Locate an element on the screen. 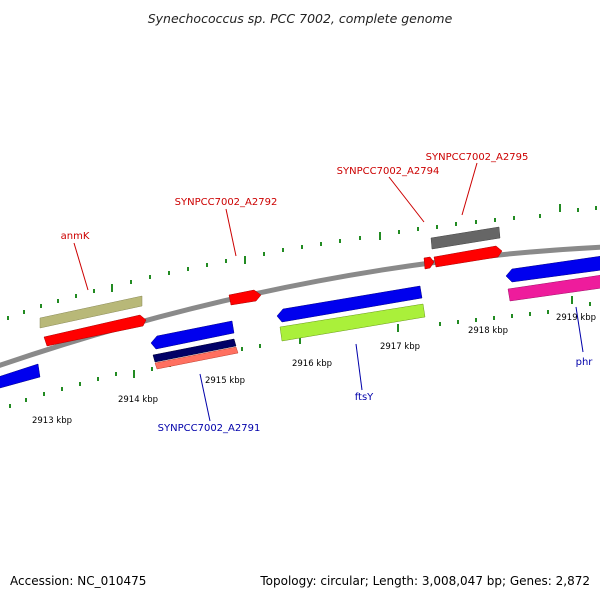  leader-ftsY is located at coordinates (359, 367).